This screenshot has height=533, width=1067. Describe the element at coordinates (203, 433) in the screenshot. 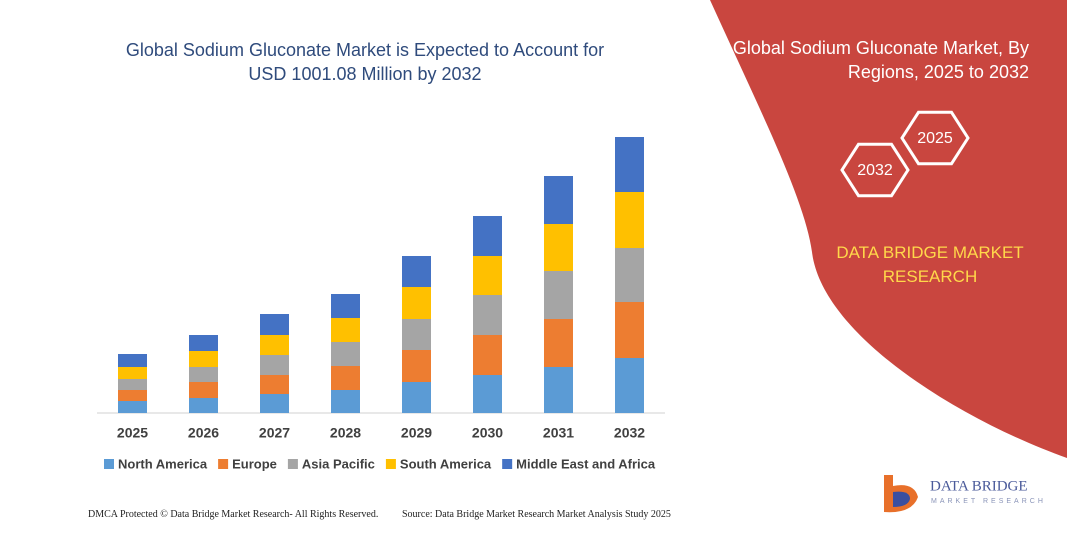

I see `x-tick-label: 2026` at that location.